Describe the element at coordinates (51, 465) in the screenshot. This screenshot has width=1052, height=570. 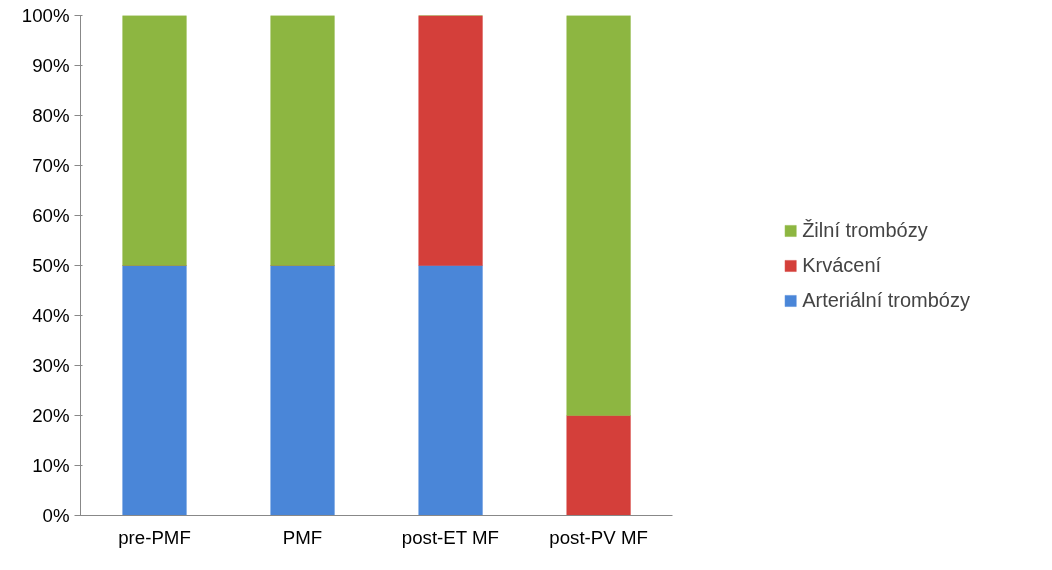
I see `y-tick-label: 10%` at that location.